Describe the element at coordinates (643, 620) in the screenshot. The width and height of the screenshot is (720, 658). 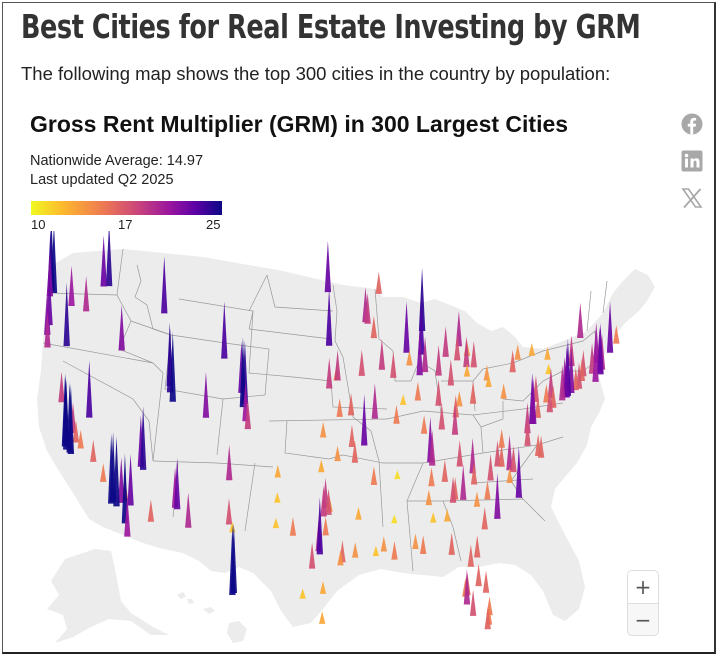
I see `zoom-out-button: −` at that location.